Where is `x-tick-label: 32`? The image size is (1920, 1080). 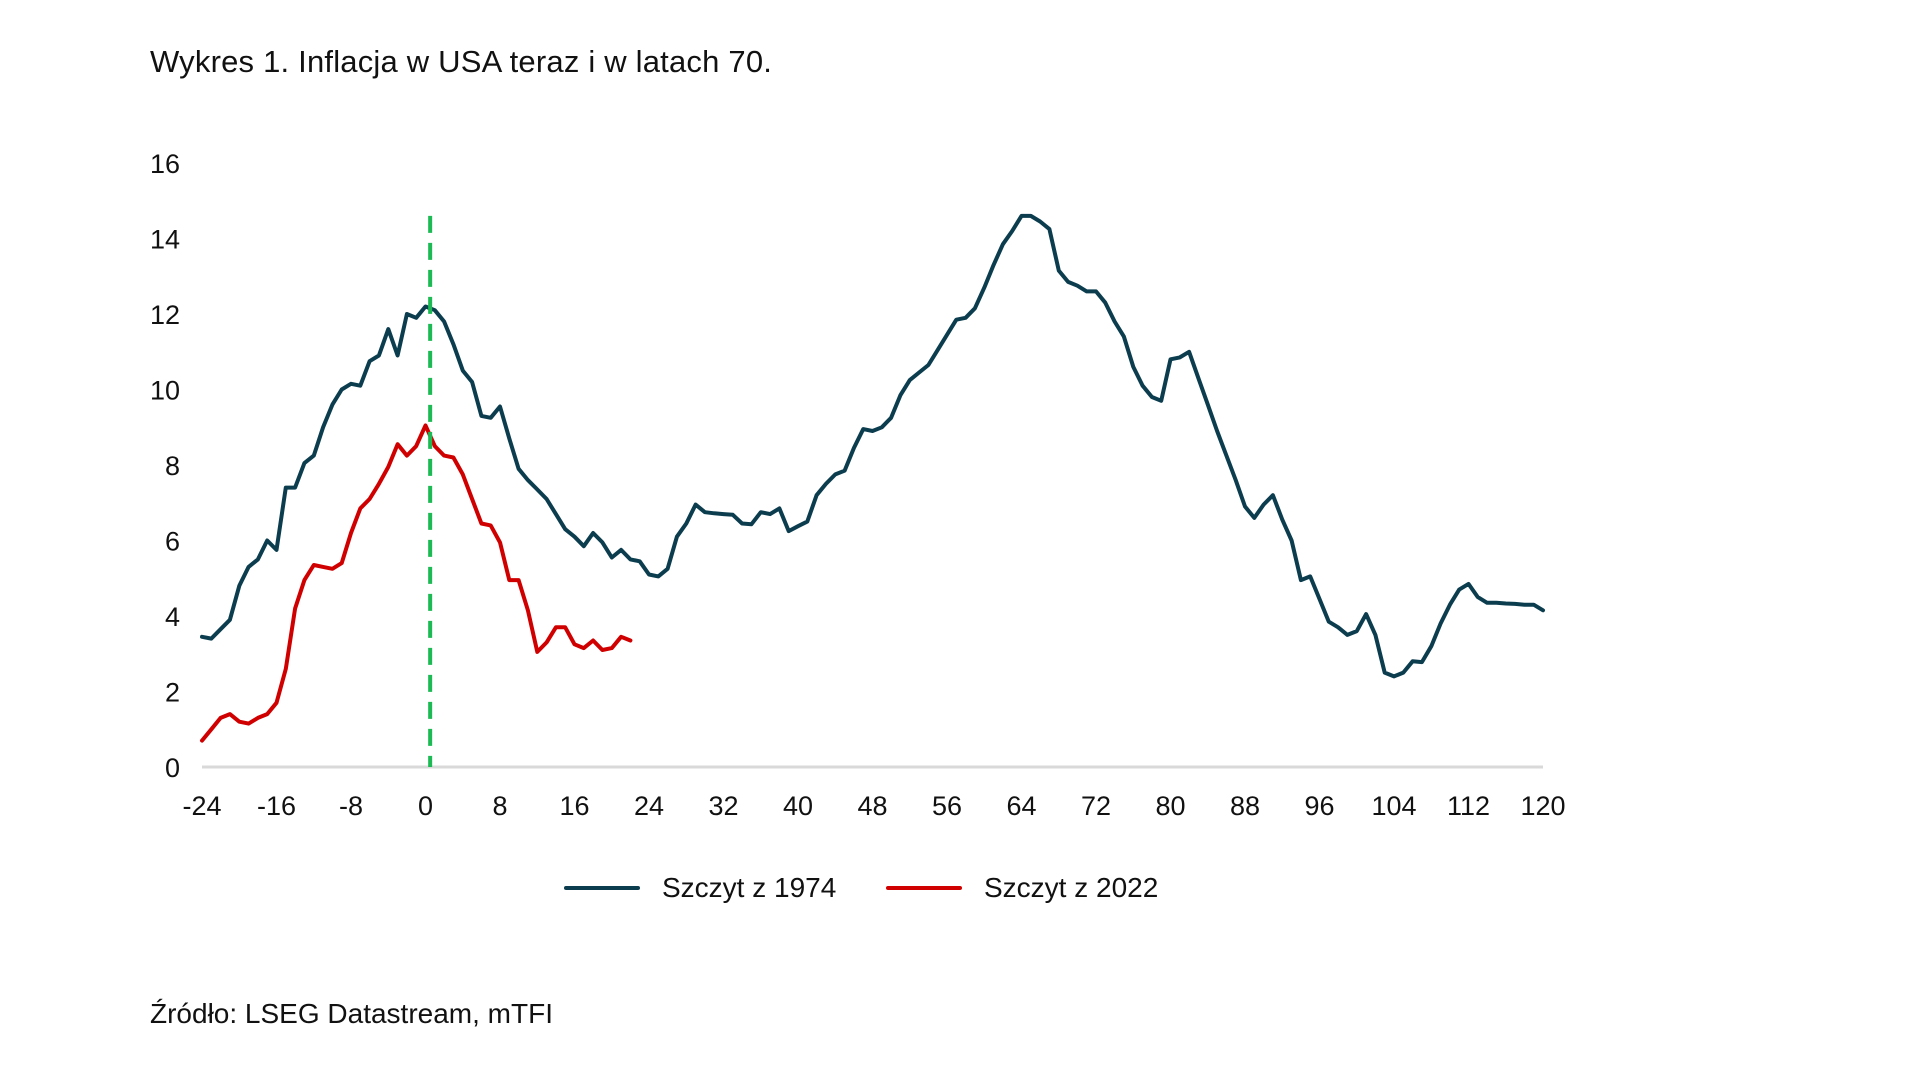 x-tick-label: 32 is located at coordinates (723, 806).